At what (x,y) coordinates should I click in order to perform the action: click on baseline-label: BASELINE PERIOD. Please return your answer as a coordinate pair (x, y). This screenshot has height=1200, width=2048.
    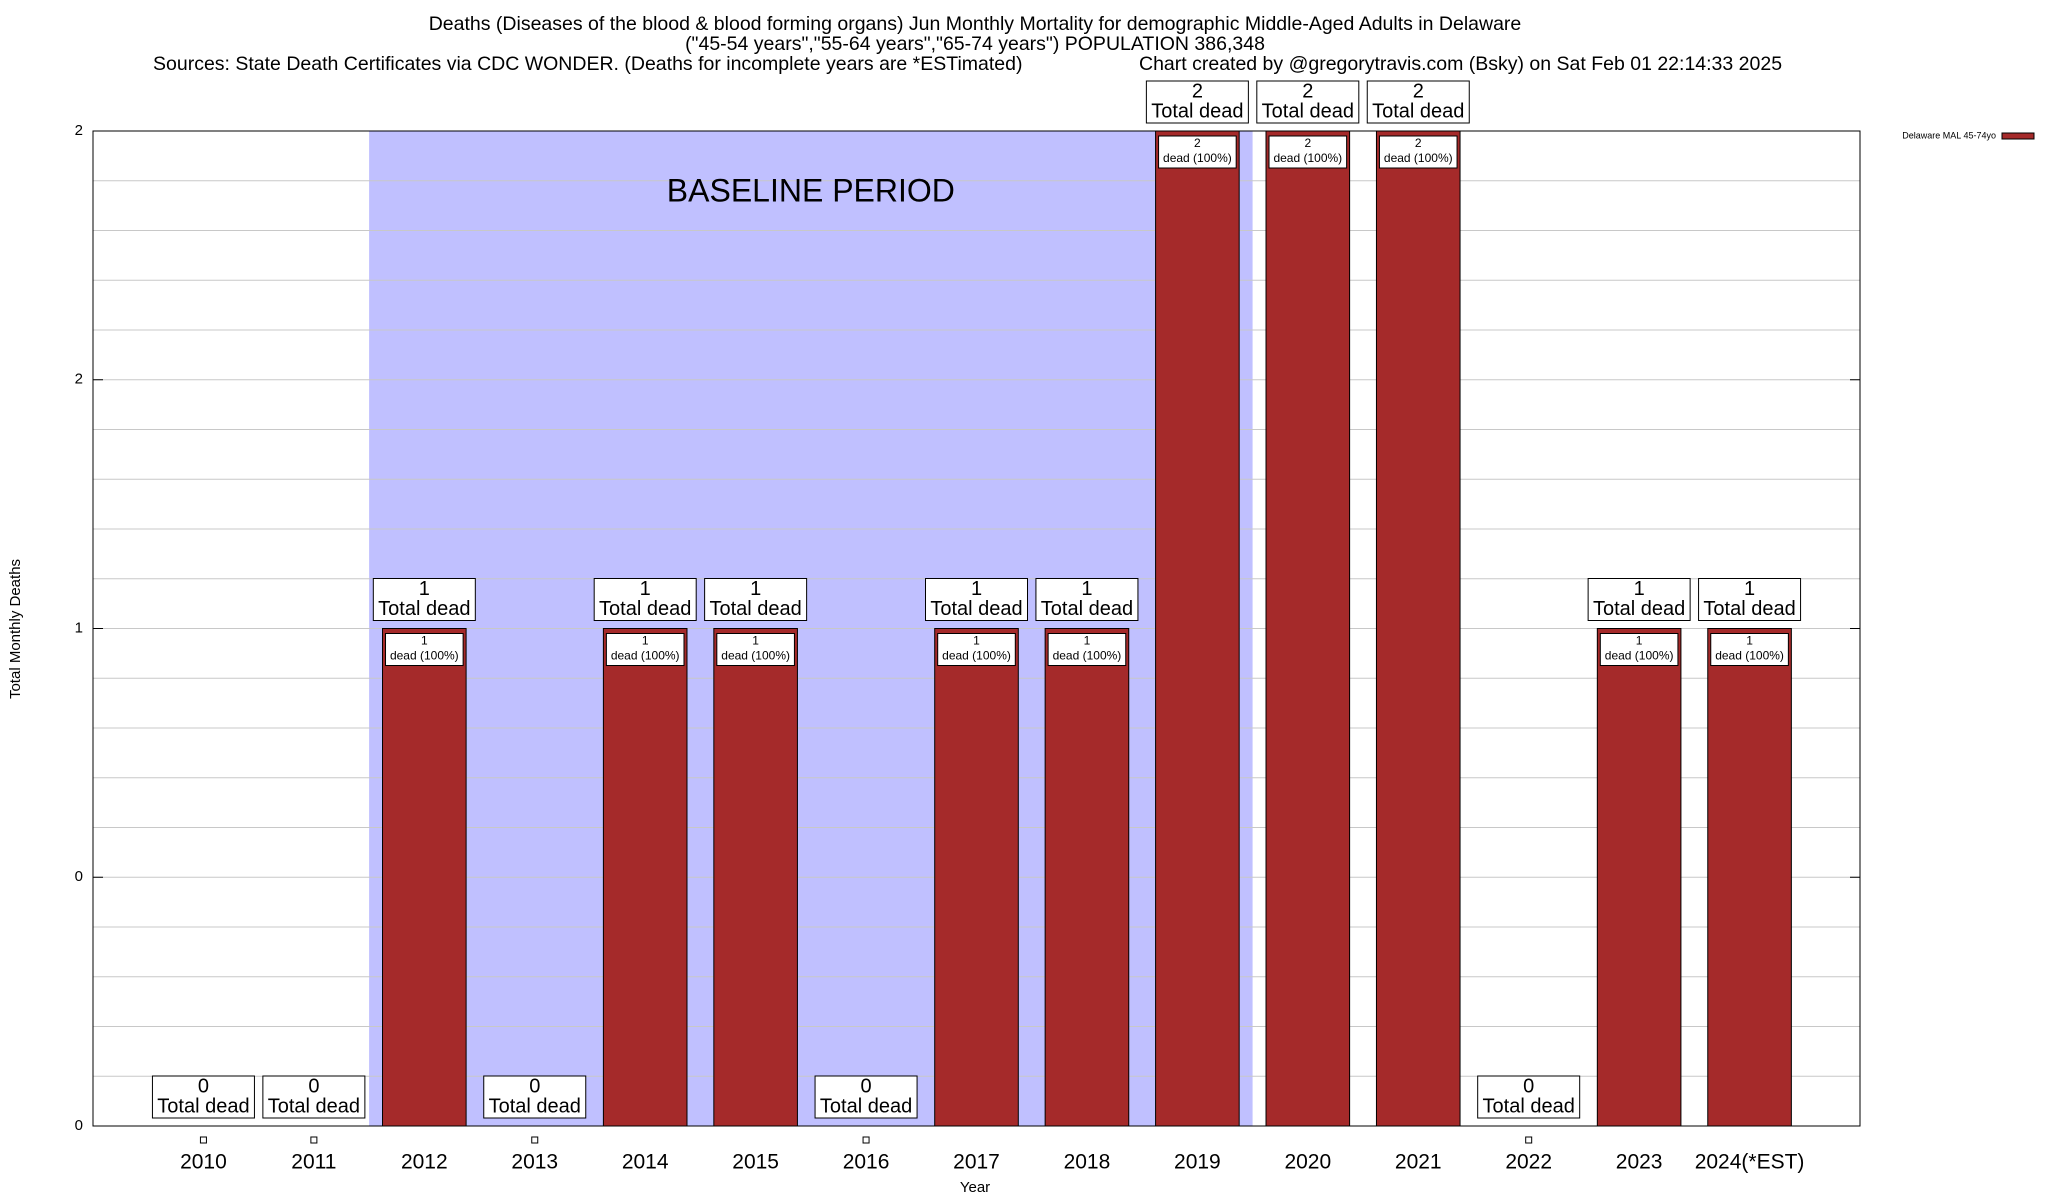
    Looking at the image, I should click on (811, 190).